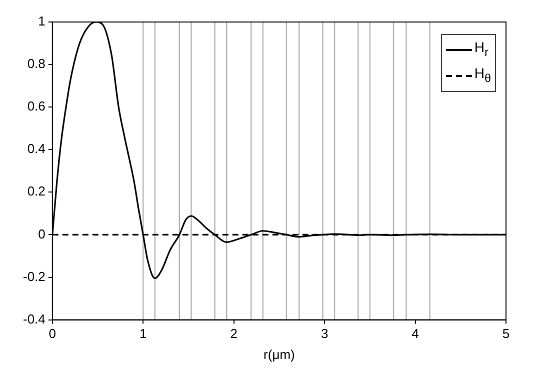 The height and width of the screenshot is (369, 554). I want to click on x-tick-label: 1, so click(143, 334).